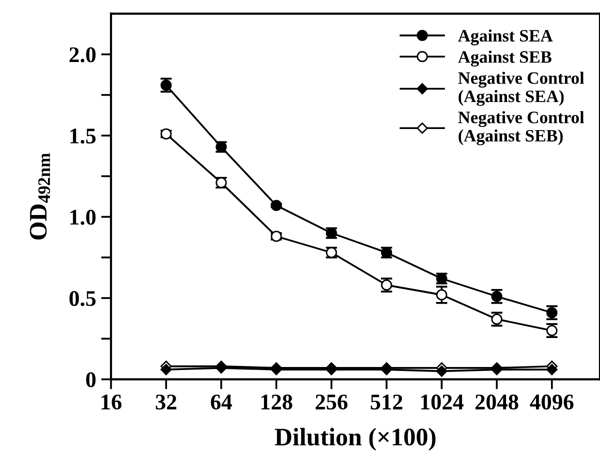  What do you see at coordinates (505, 58) in the screenshot?
I see `legend-label: Against SEB` at bounding box center [505, 58].